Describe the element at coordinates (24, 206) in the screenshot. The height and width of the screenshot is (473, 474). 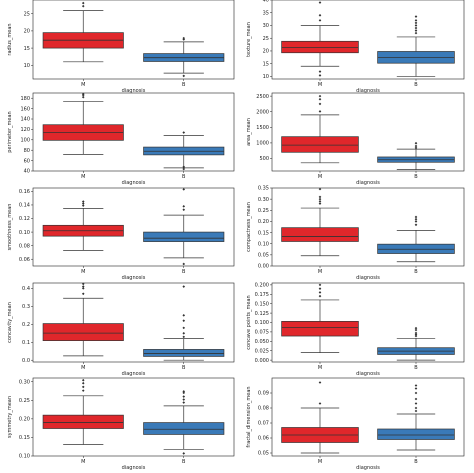
I see `y-tick-label: 0.14` at that location.